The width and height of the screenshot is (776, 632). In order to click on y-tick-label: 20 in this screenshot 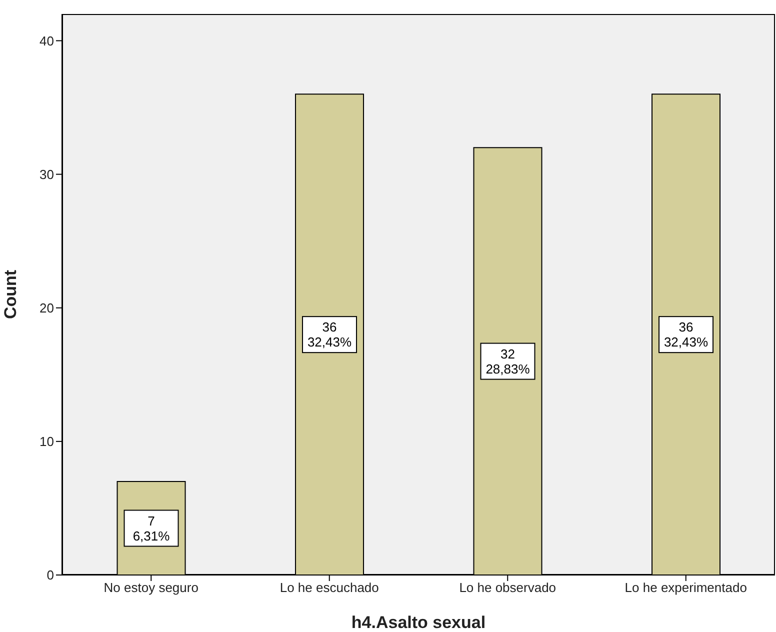, I will do `click(47, 308)`.